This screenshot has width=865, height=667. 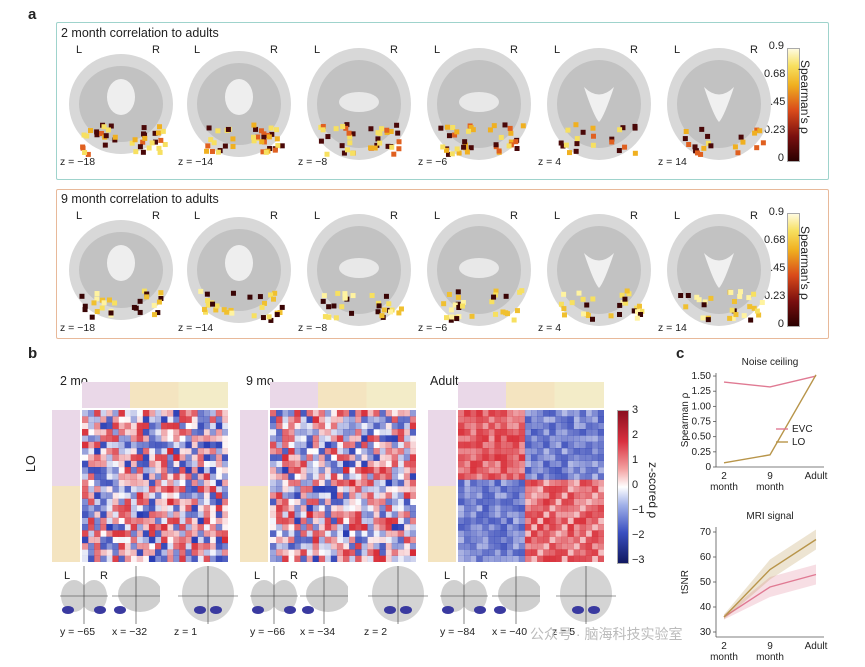 I want to click on colorbar-b-tick: −1, so click(x=638, y=510).